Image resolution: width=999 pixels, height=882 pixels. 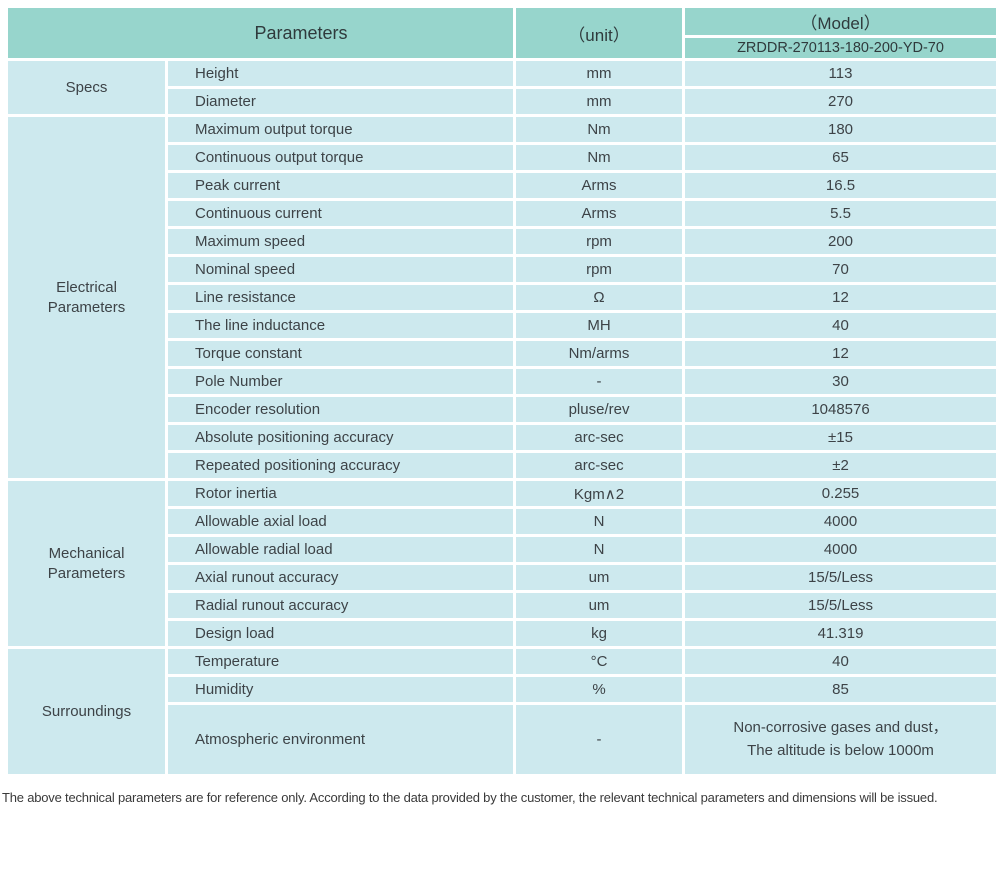 What do you see at coordinates (340, 661) in the screenshot?
I see `param-cell: Temperature` at bounding box center [340, 661].